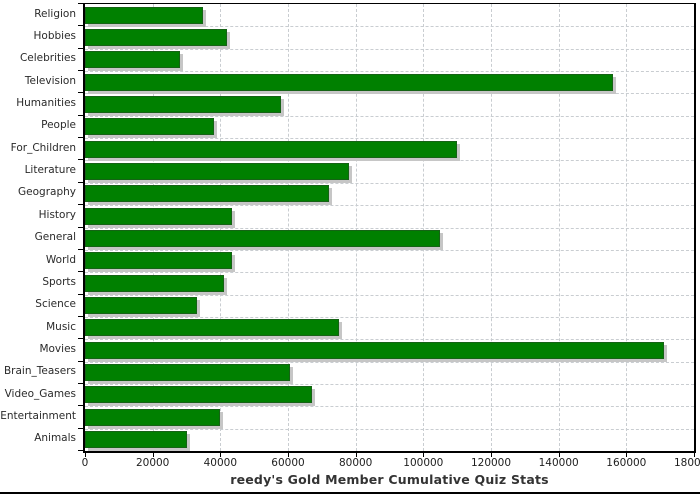  Describe the element at coordinates (61, 326) in the screenshot. I see `y-axis-label: Music` at that location.